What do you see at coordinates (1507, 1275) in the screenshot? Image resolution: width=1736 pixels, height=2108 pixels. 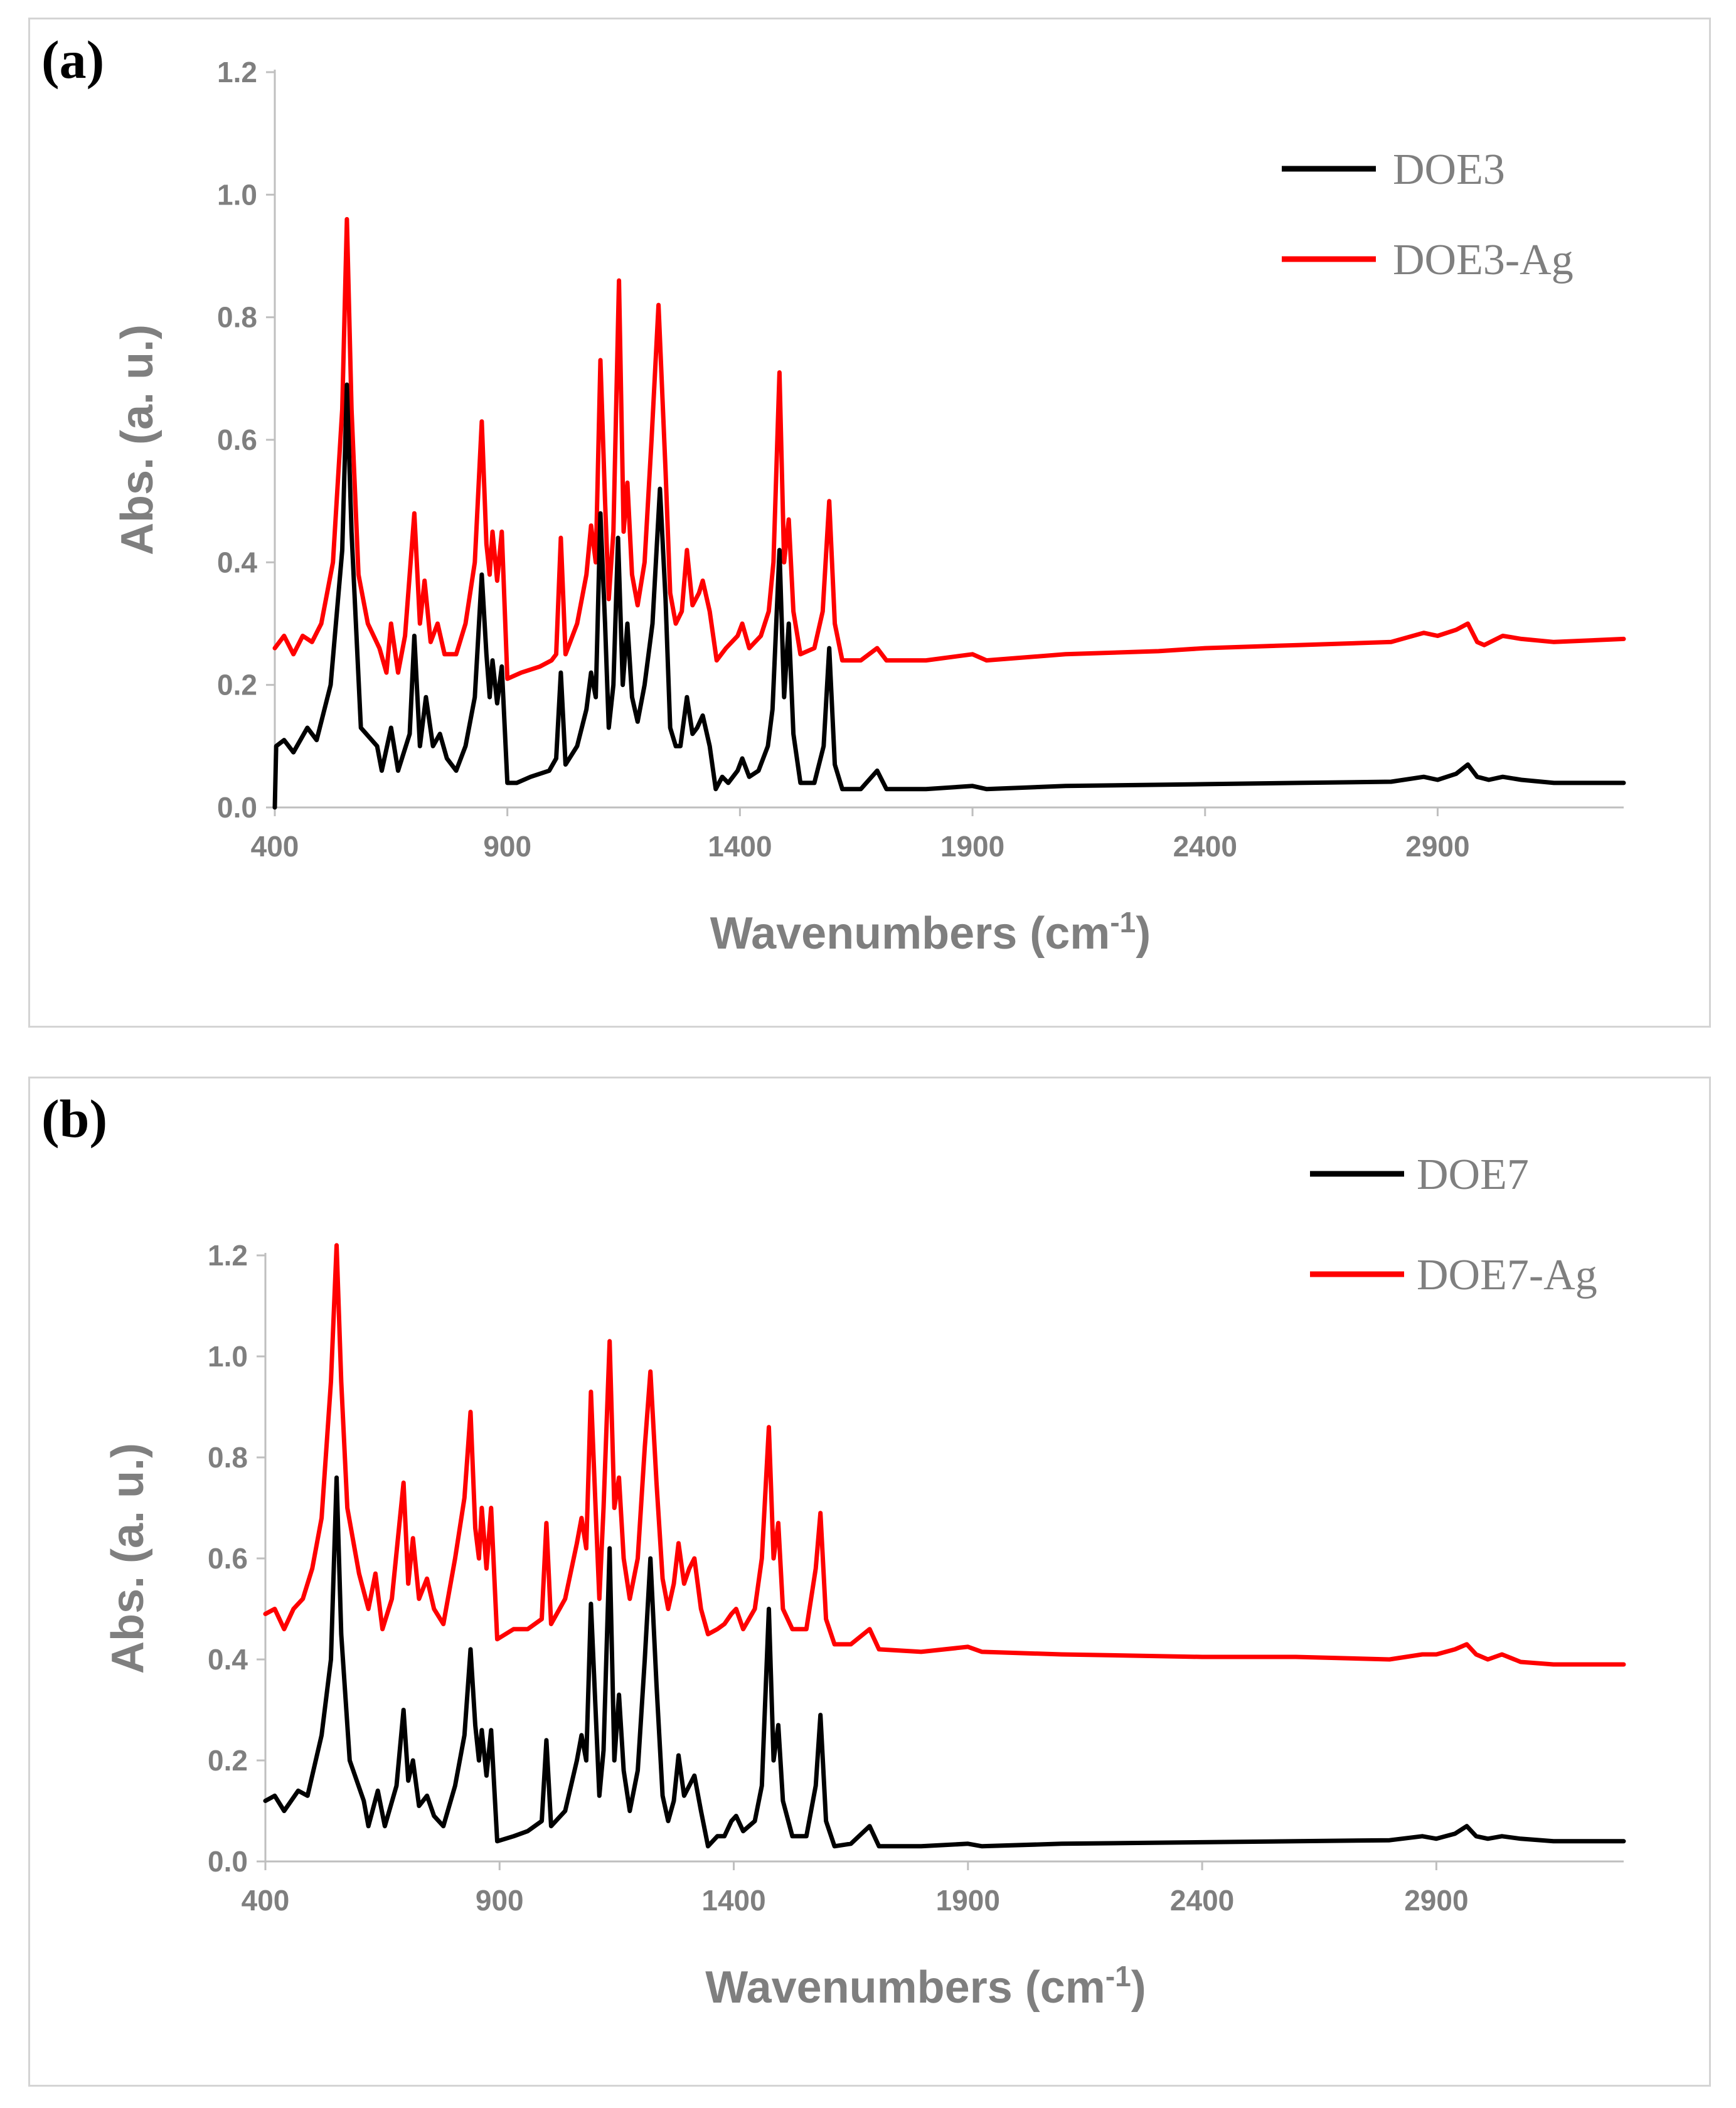 I see `legend-label: DOE7-Ag` at bounding box center [1507, 1275].